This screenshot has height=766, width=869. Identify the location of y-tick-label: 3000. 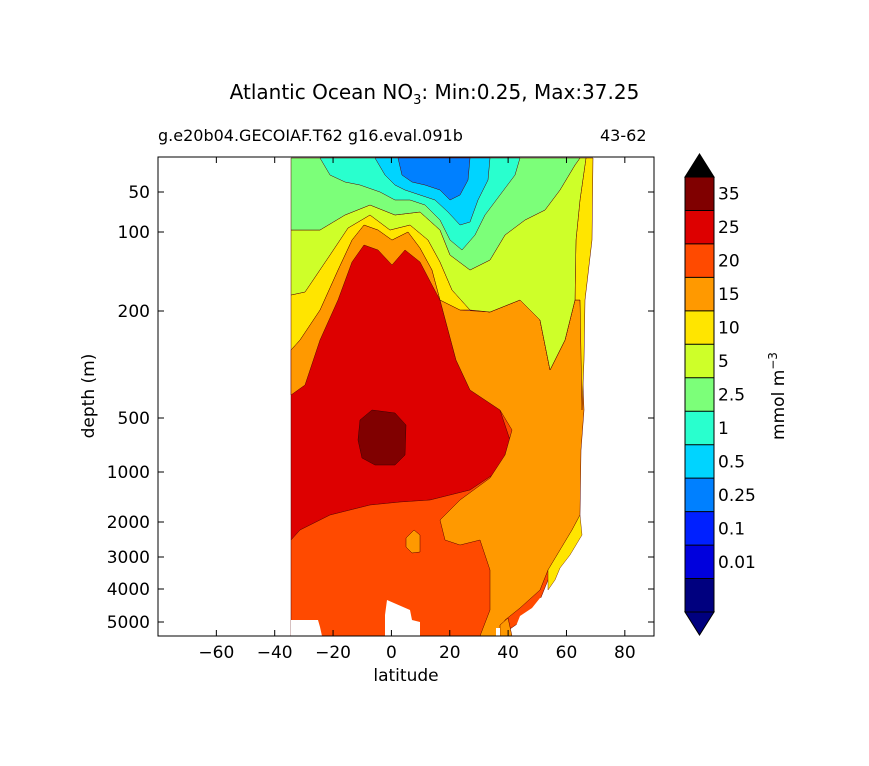
(128, 558).